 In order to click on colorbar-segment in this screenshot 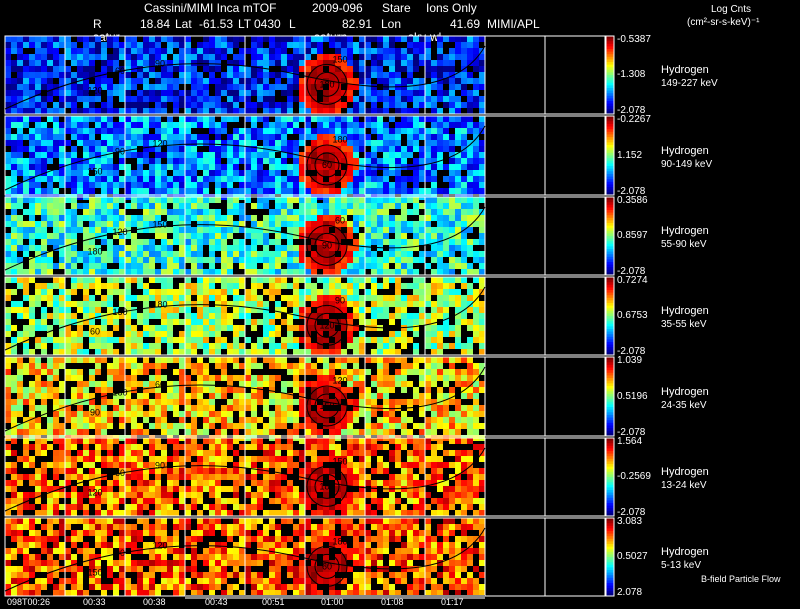, I will do `click(610, 258)`.